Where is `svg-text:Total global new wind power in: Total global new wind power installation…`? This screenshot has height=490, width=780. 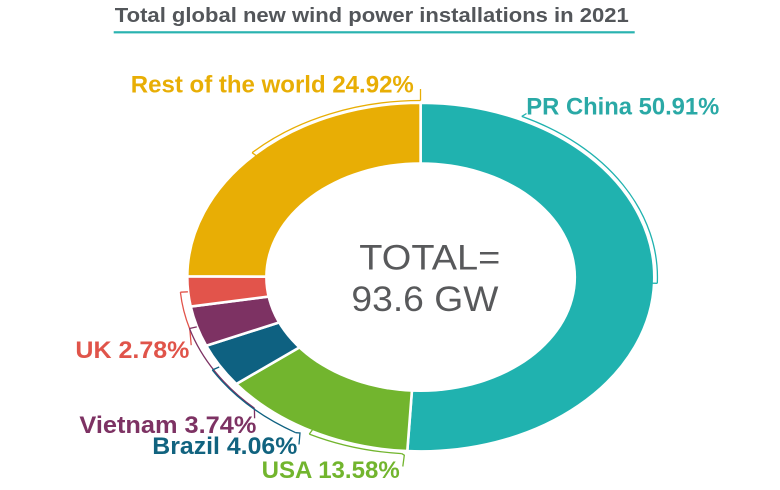
svg-text:Total global new wind power in: Total global new wind power installation… is located at coordinates (372, 16).